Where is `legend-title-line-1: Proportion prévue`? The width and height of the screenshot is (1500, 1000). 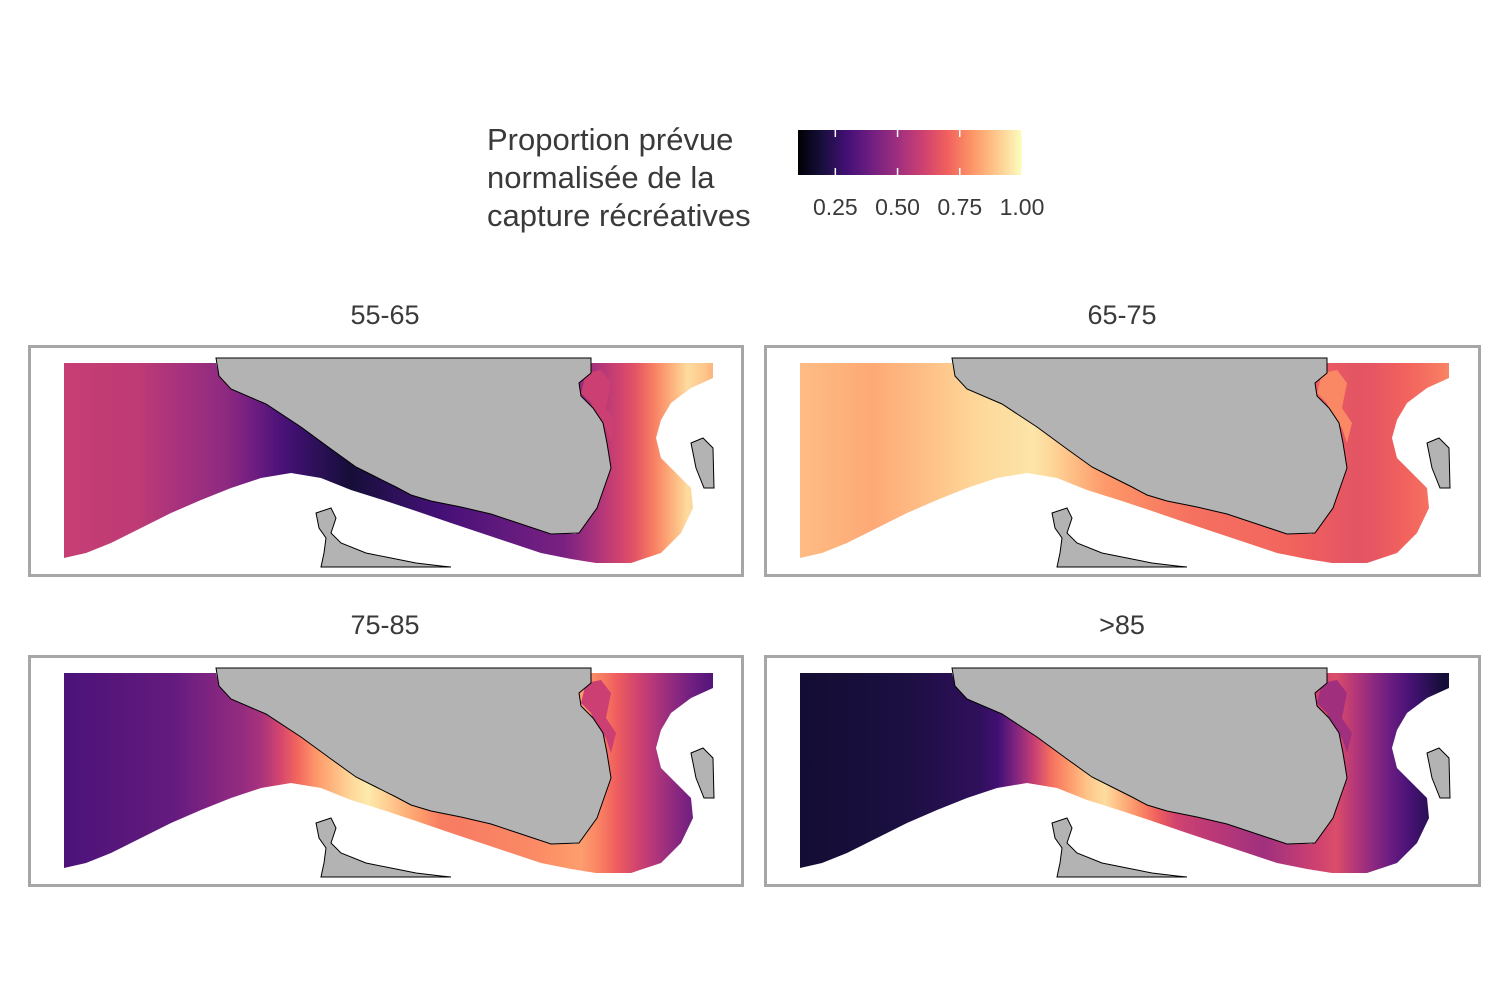 legend-title-line-1: Proportion prévue is located at coordinates (610, 139).